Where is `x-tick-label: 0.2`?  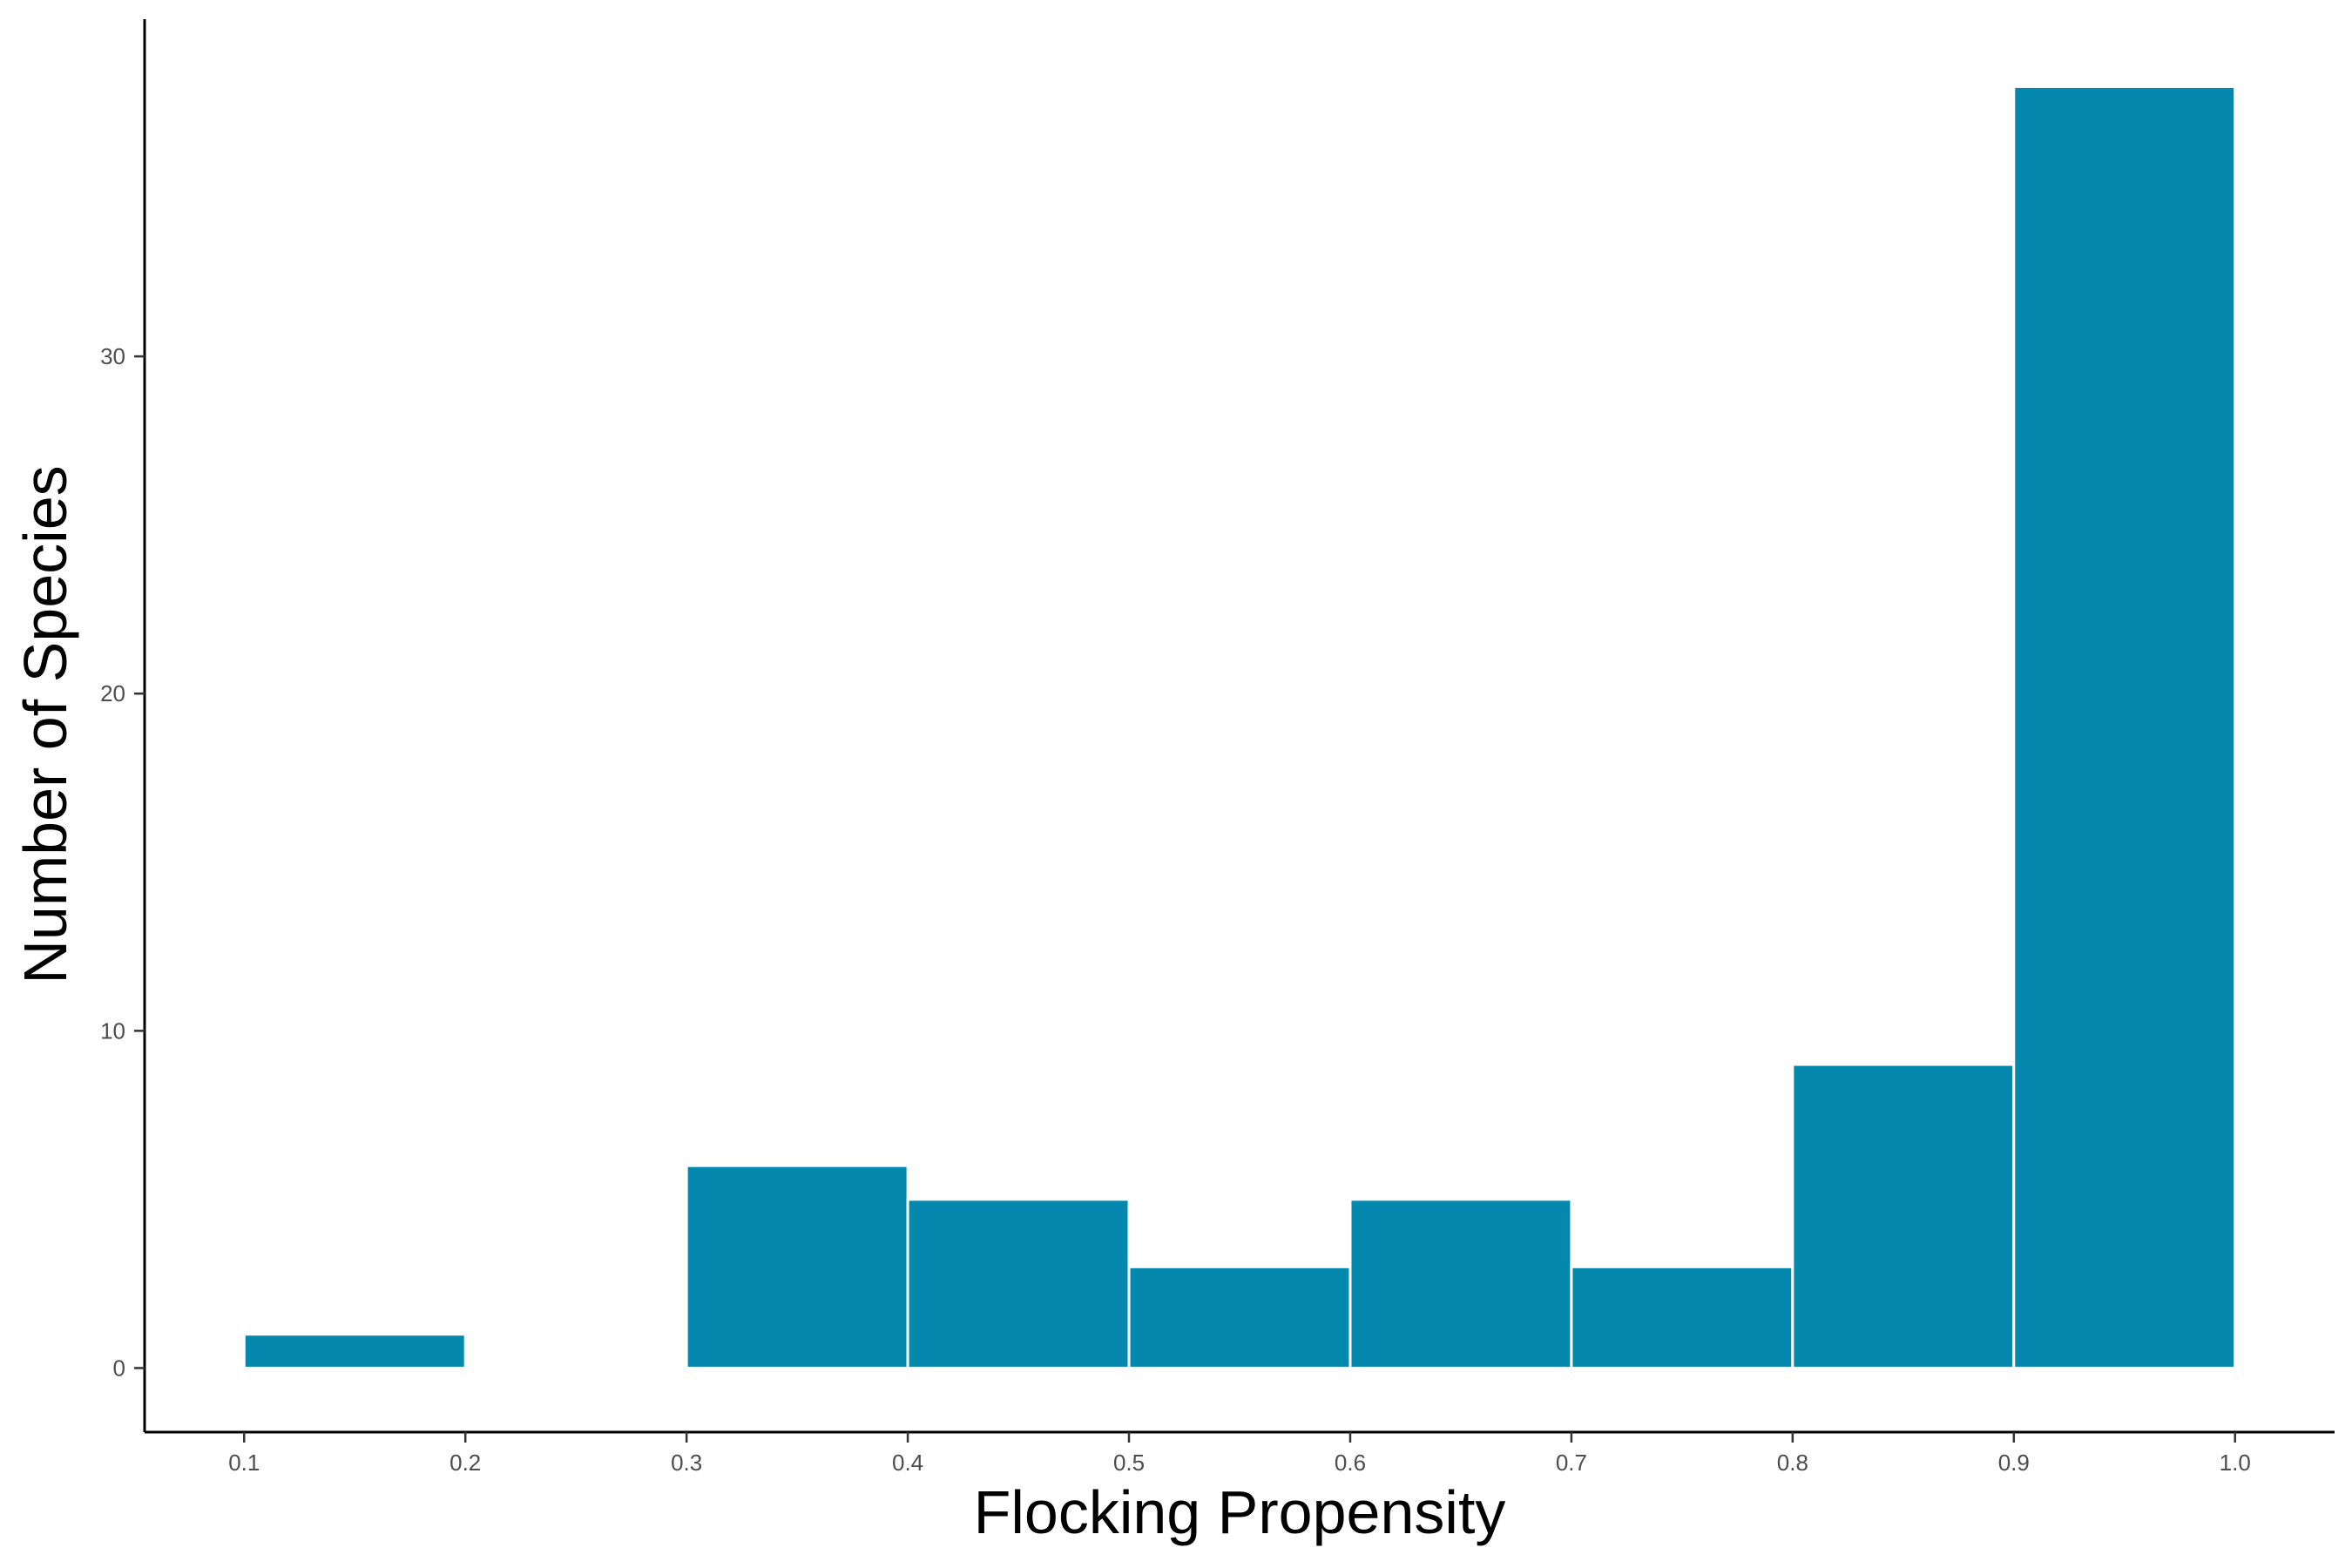
x-tick-label: 0.2 is located at coordinates (465, 1463).